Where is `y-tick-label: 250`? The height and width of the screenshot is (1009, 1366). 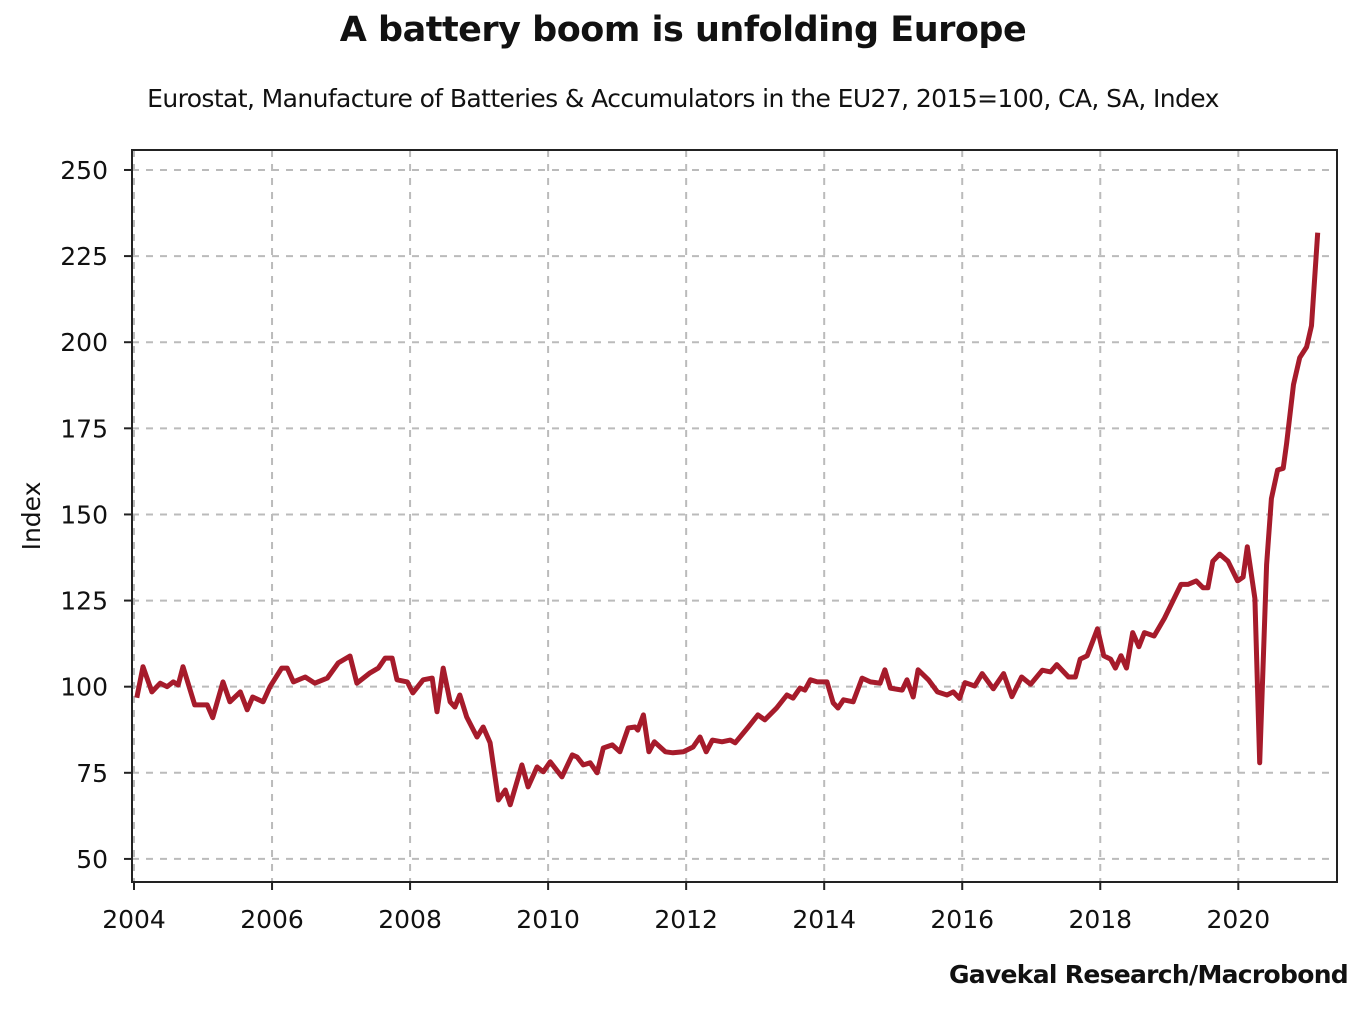 y-tick-label: 250 is located at coordinates (84, 170).